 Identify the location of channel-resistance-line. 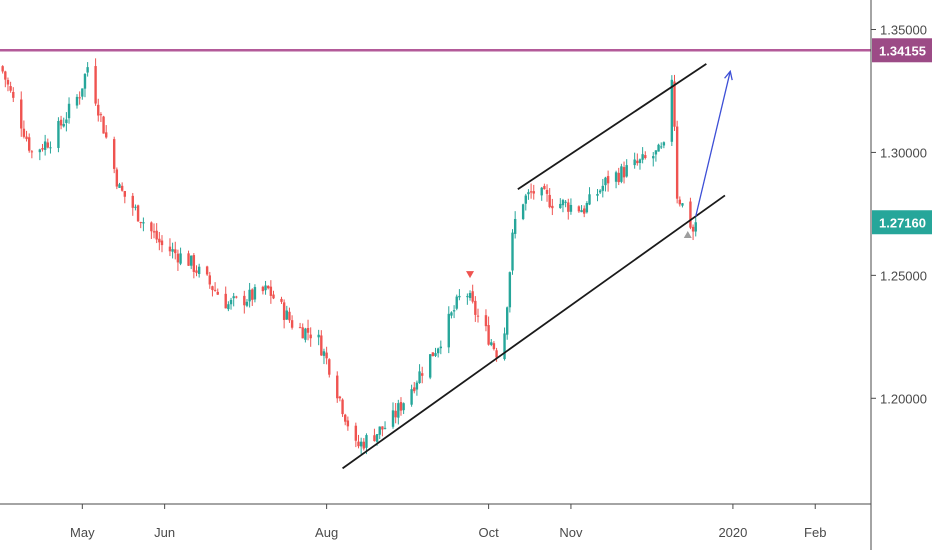
(612, 127).